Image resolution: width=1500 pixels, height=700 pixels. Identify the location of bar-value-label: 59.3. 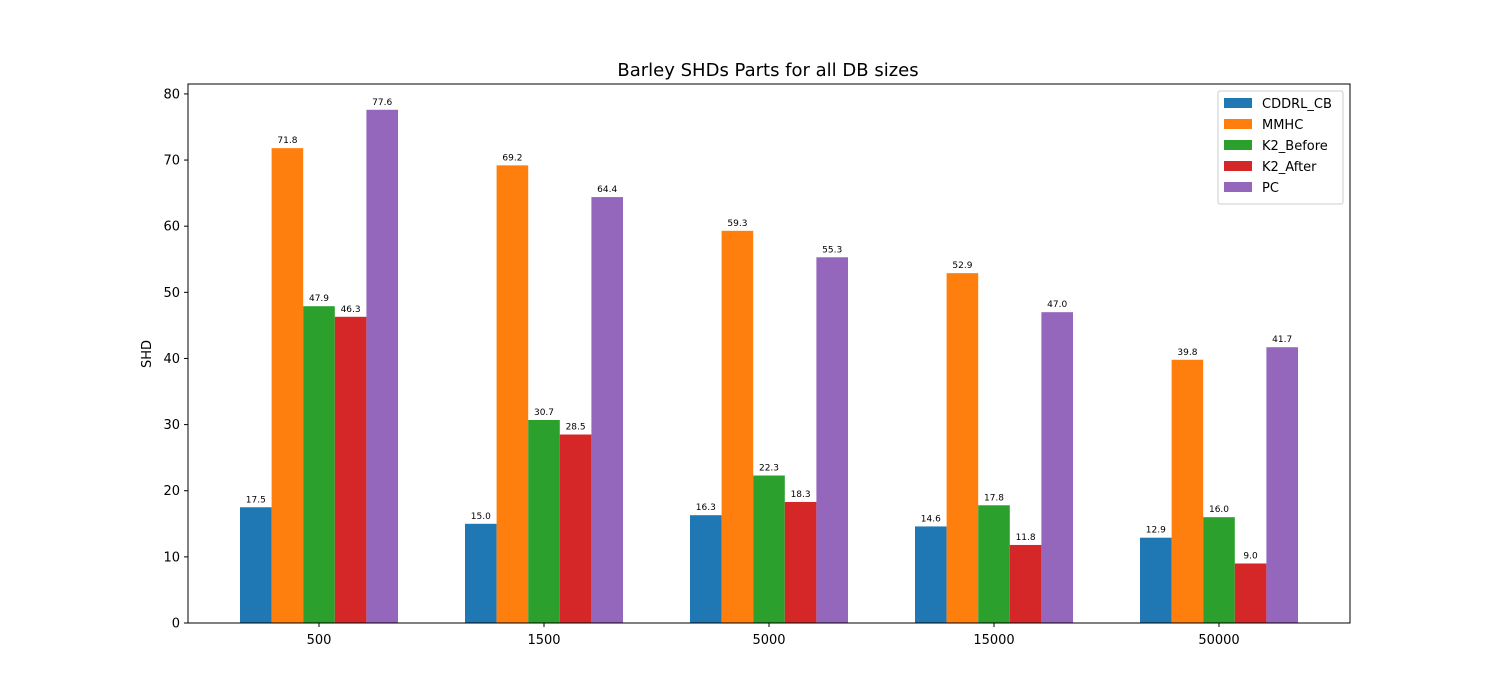
(737, 224).